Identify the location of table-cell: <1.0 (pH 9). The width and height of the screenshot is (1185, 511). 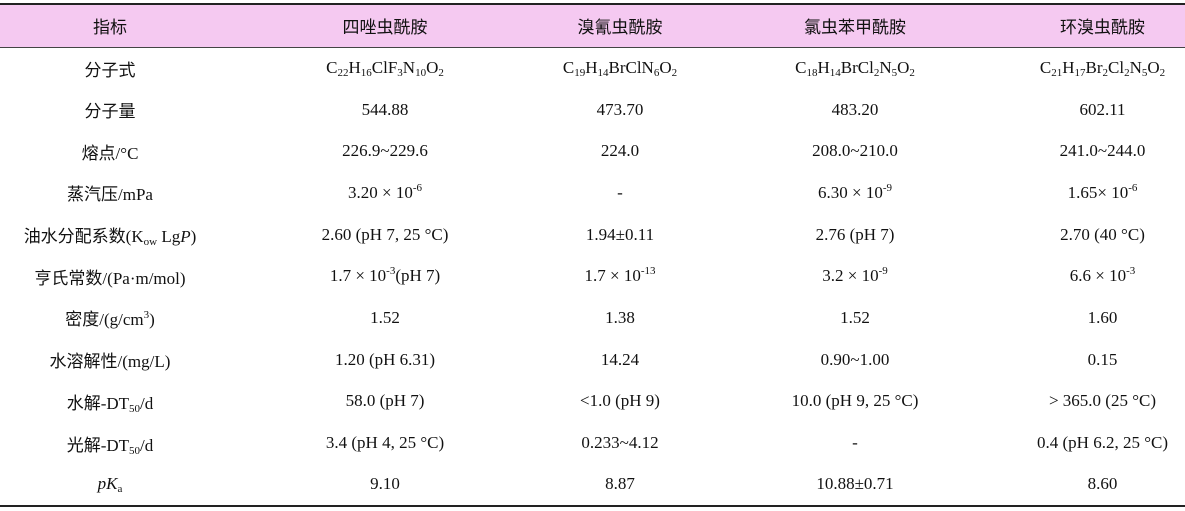
(620, 401).